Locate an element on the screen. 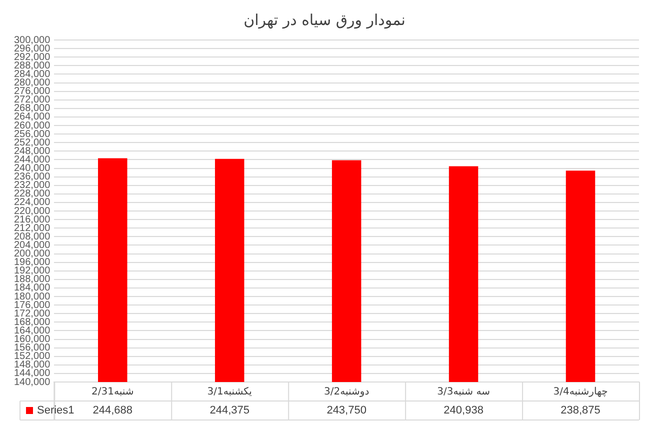 Image resolution: width=653 pixels, height=427 pixels. y-tick-label: 244,000 is located at coordinates (32, 160).